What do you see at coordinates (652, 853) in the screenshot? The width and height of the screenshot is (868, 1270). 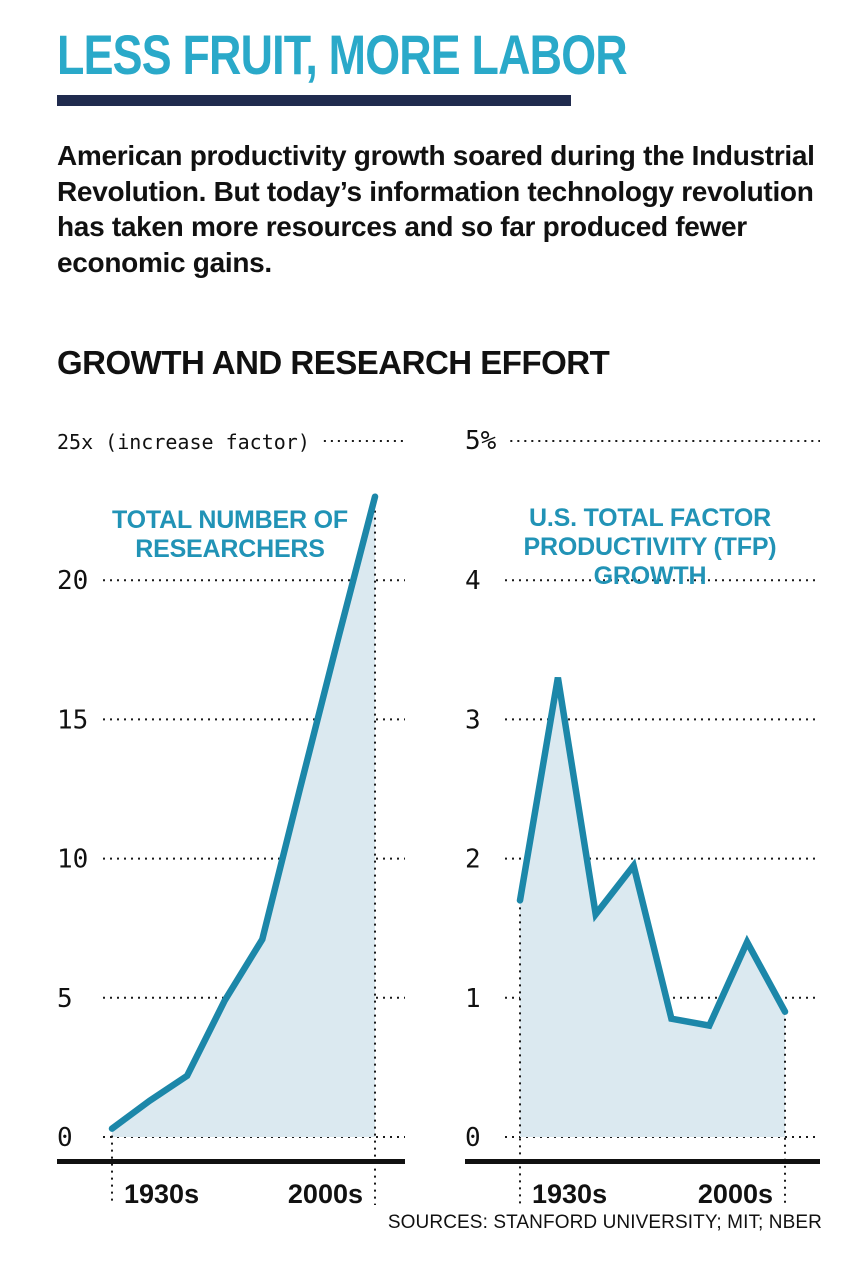 I see `series-line` at bounding box center [652, 853].